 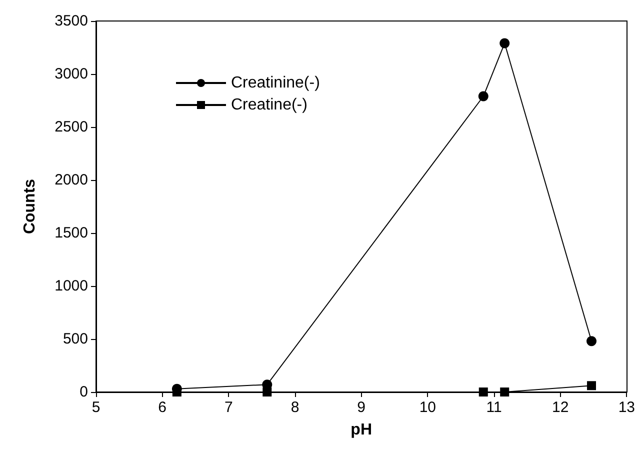 What do you see at coordinates (84, 392) in the screenshot?
I see `y-tick-label: 0` at bounding box center [84, 392].